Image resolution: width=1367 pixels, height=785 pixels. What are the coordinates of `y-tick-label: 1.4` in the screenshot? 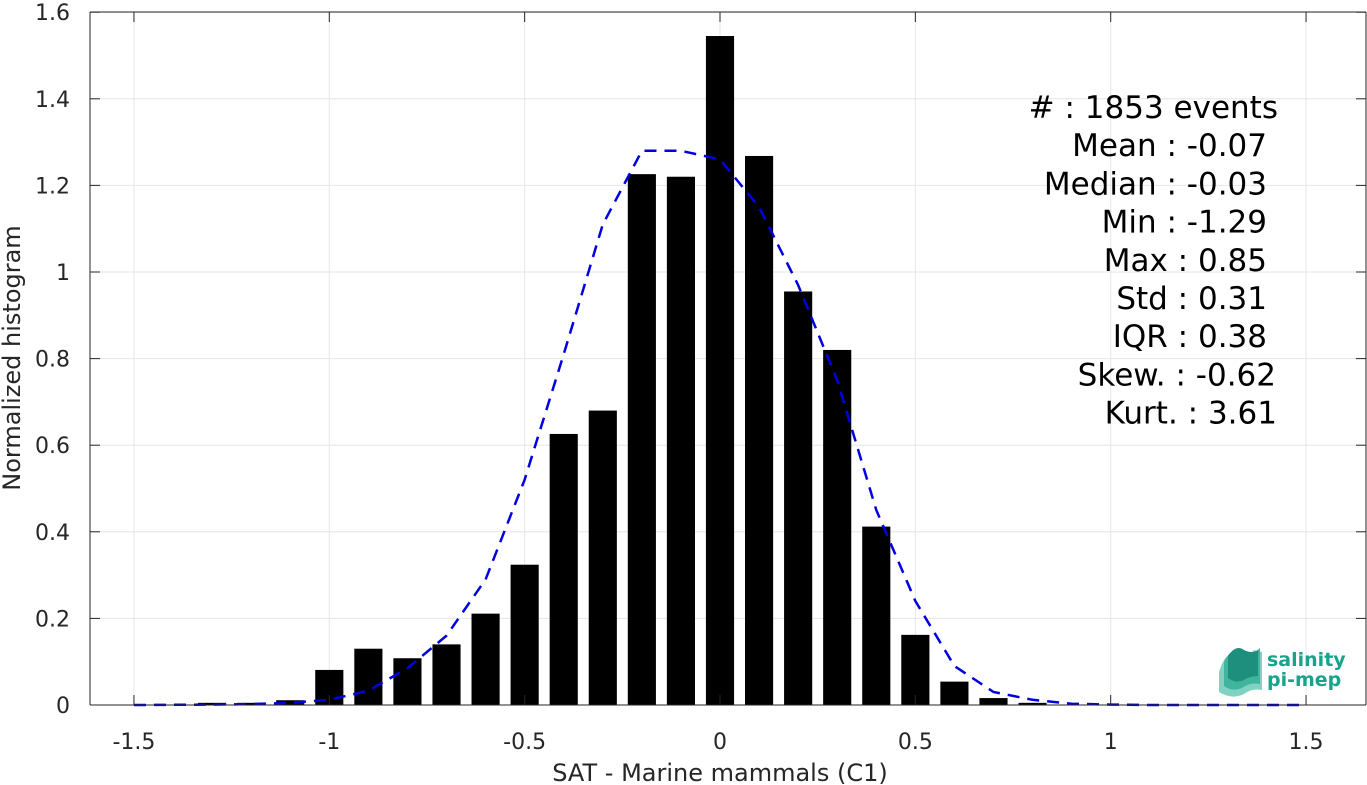 It's located at (52, 100).